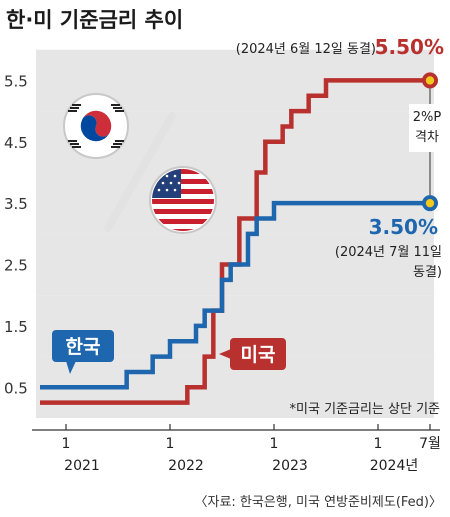 This screenshot has width=450, height=517. I want to click on x-tick-year: 2023, so click(290, 466).